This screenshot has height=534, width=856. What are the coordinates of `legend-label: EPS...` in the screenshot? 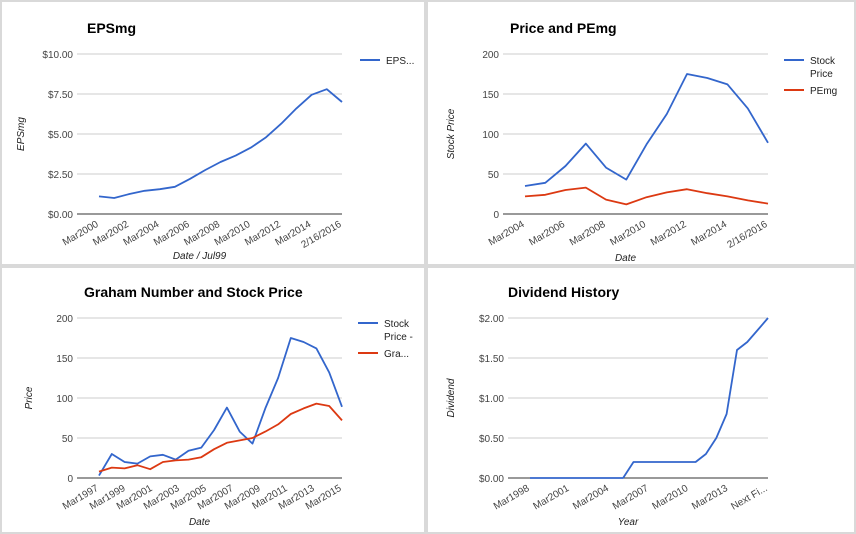 It's located at (400, 61).